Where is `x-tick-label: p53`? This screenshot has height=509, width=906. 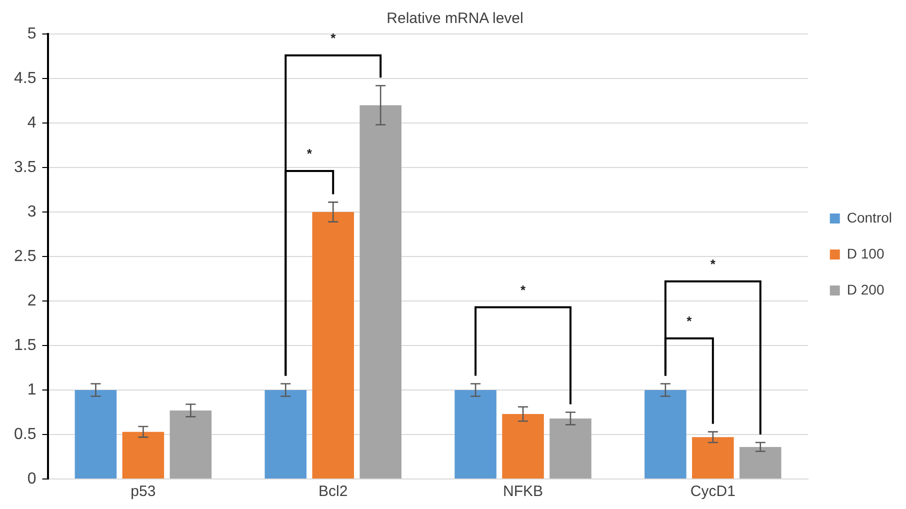 x-tick-label: p53 is located at coordinates (143, 491).